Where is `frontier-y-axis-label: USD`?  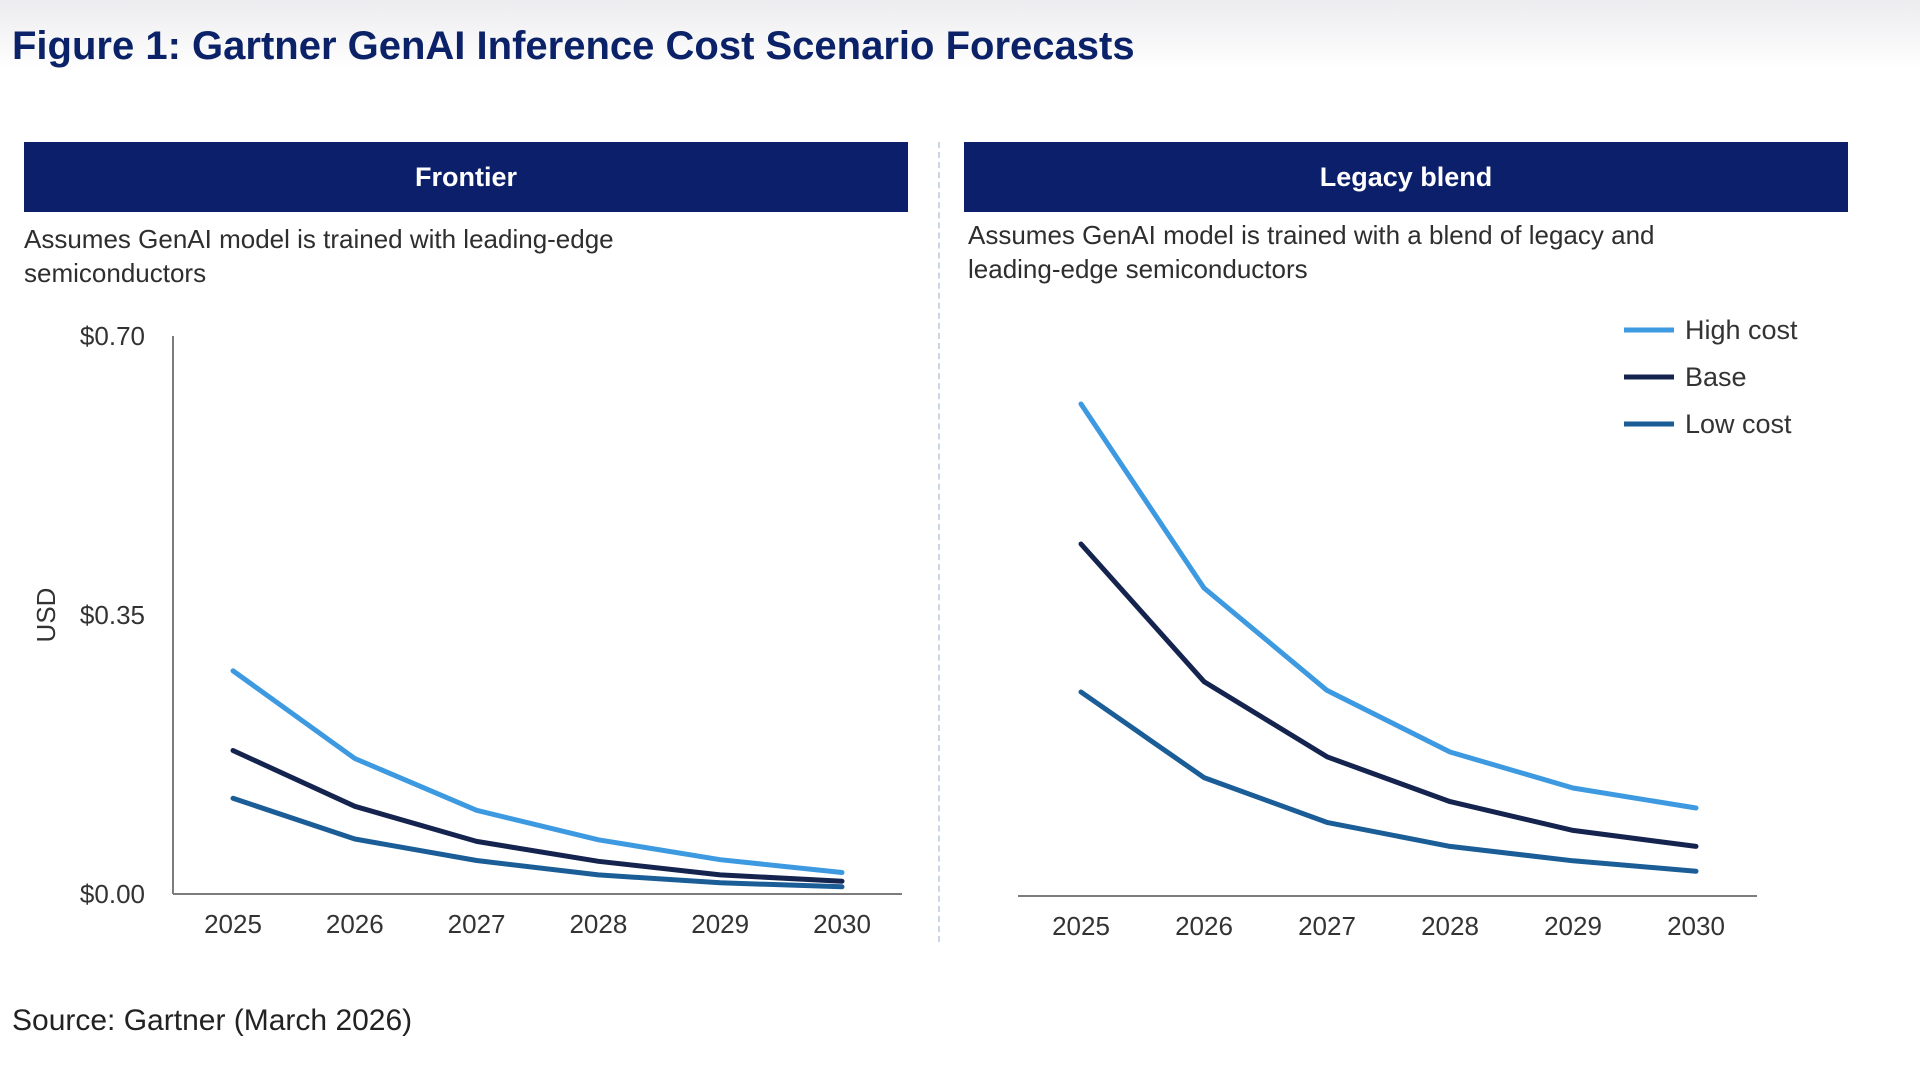 frontier-y-axis-label: USD is located at coordinates (46, 615).